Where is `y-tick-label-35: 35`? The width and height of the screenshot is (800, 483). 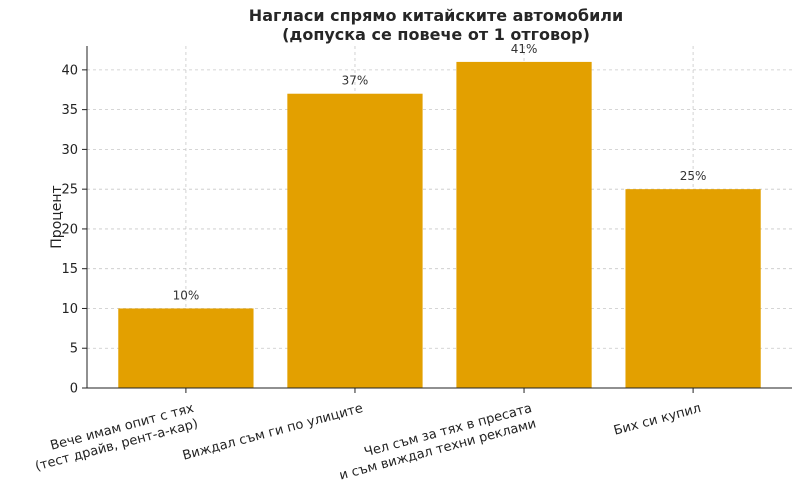 y-tick-label-35: 35 is located at coordinates (69, 110).